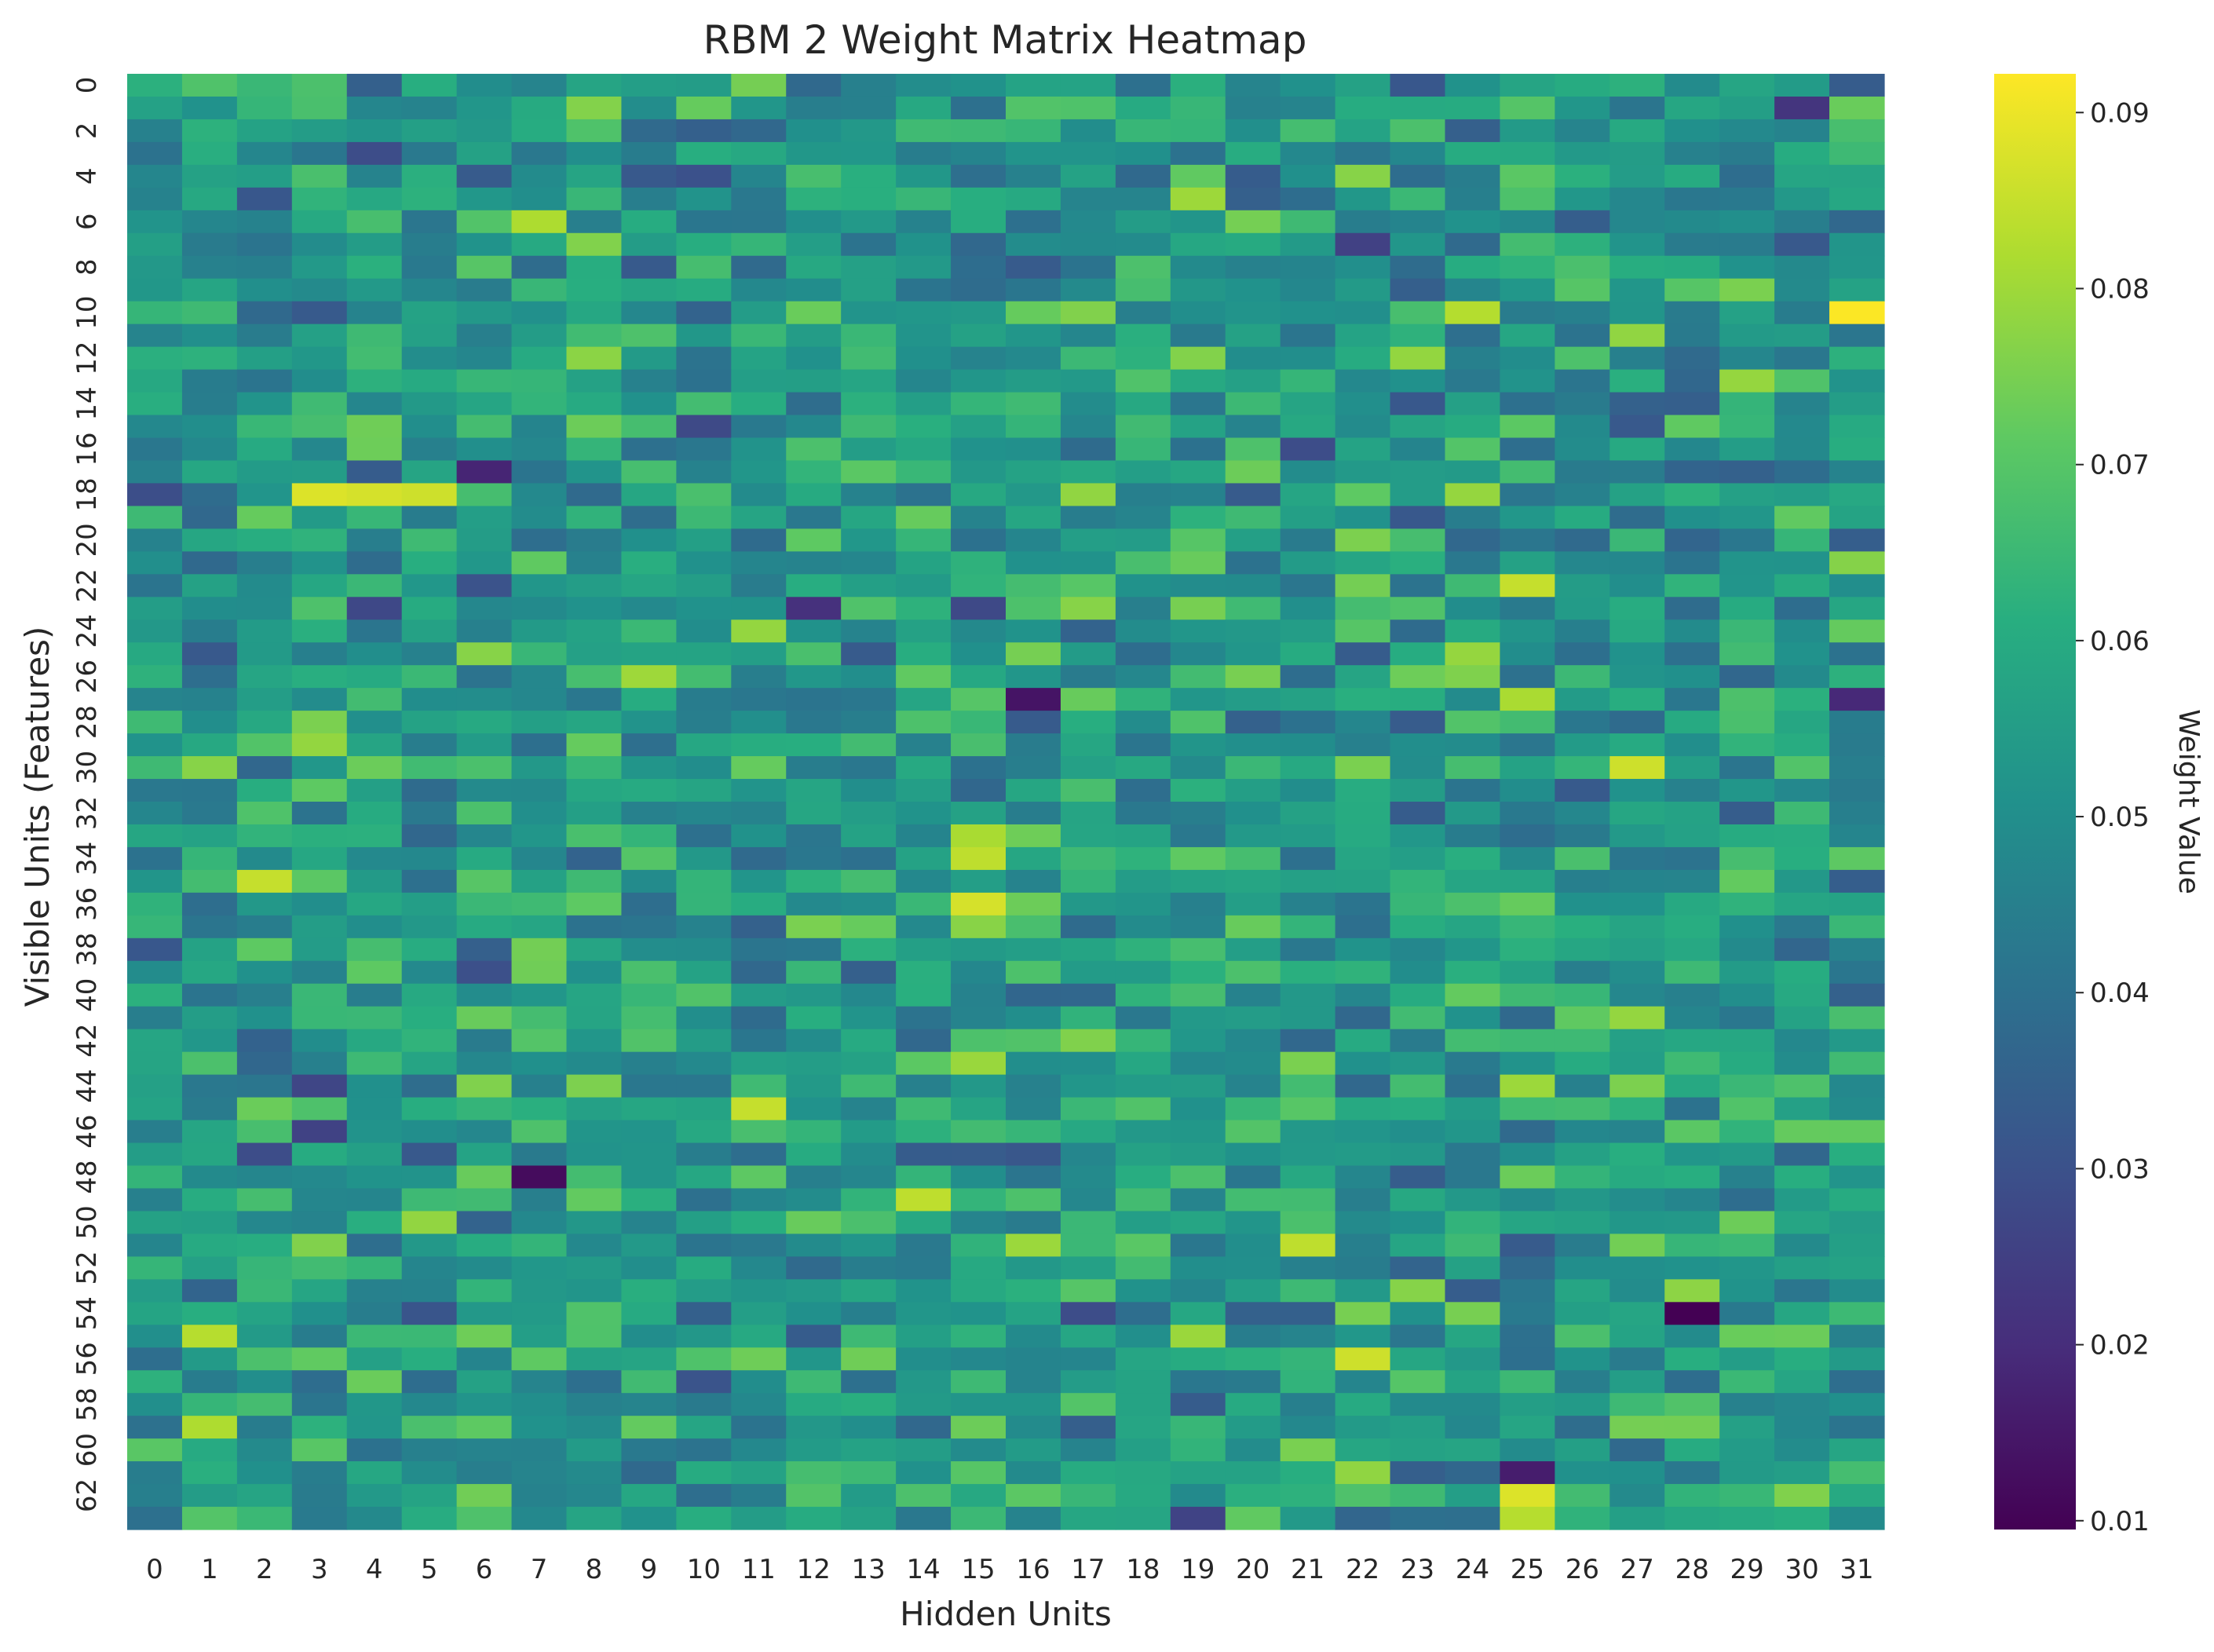 This screenshot has width=2214, height=1652. I want to click on y-tick-label: 44, so click(87, 1085).